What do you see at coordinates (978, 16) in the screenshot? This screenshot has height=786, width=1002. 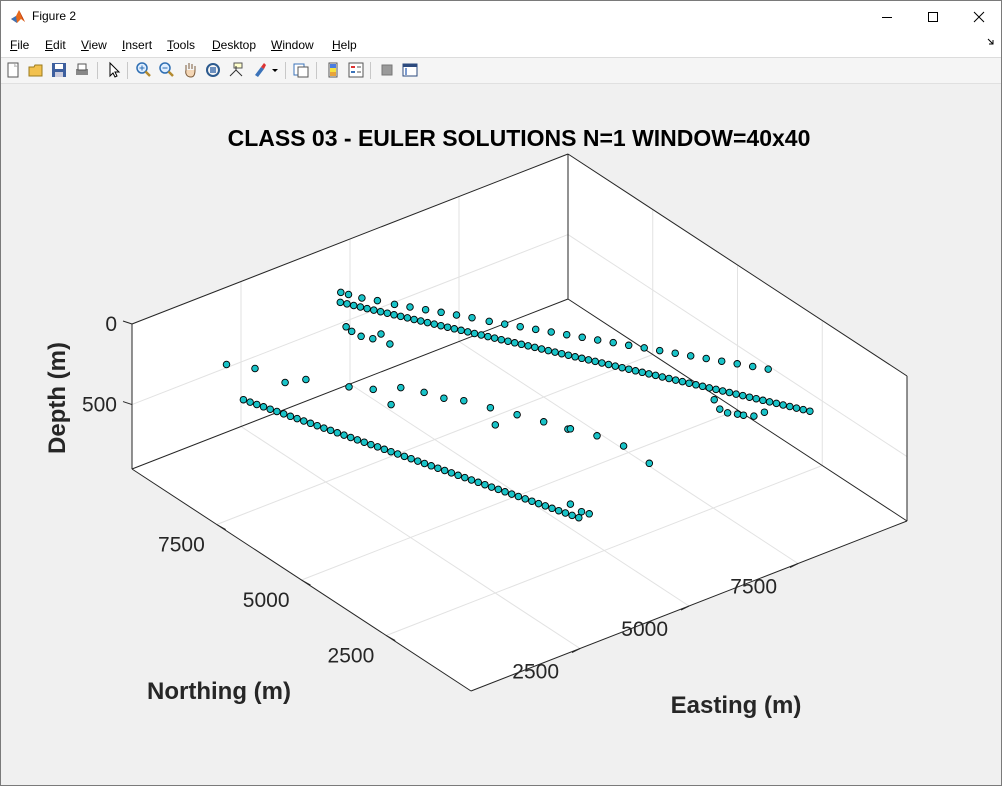 I see `close-button` at bounding box center [978, 16].